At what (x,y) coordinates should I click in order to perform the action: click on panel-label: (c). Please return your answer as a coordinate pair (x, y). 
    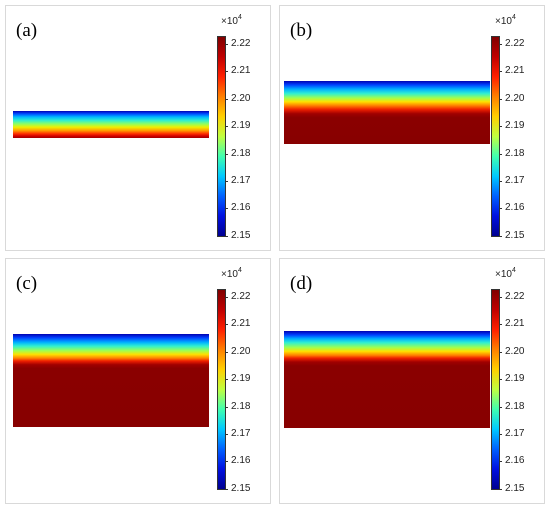
    Looking at the image, I should click on (27, 283).